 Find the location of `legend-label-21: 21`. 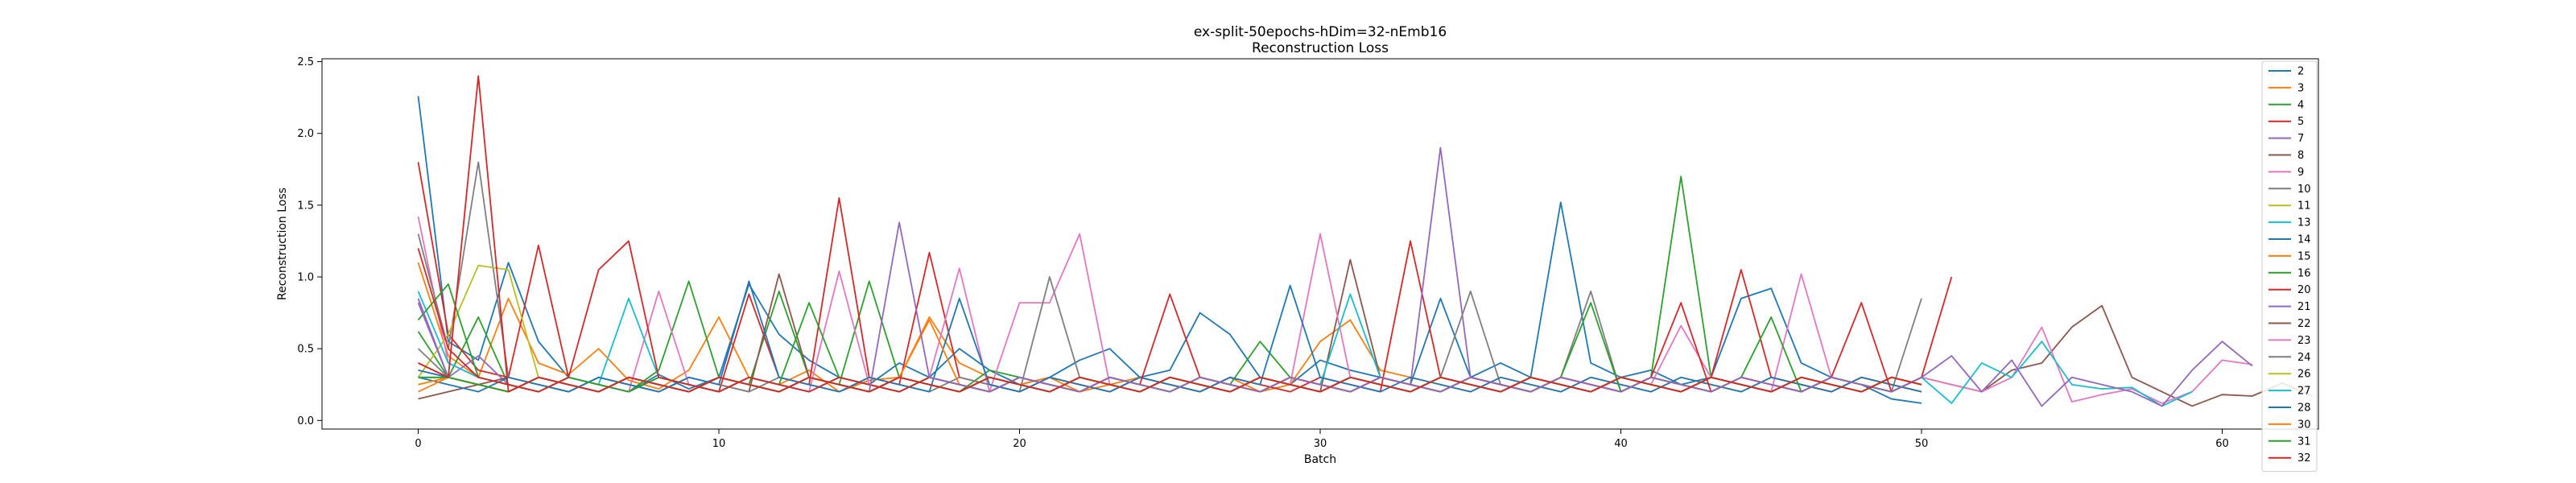

legend-label-21: 21 is located at coordinates (2304, 307).